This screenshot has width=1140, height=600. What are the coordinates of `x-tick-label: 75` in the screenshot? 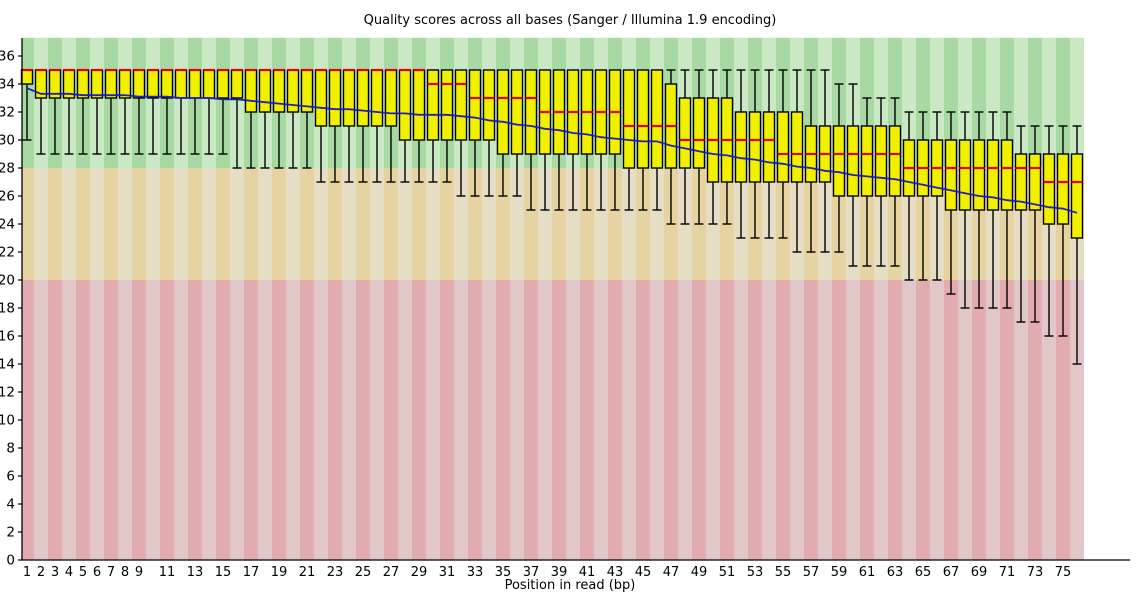 It's located at (1063, 572).